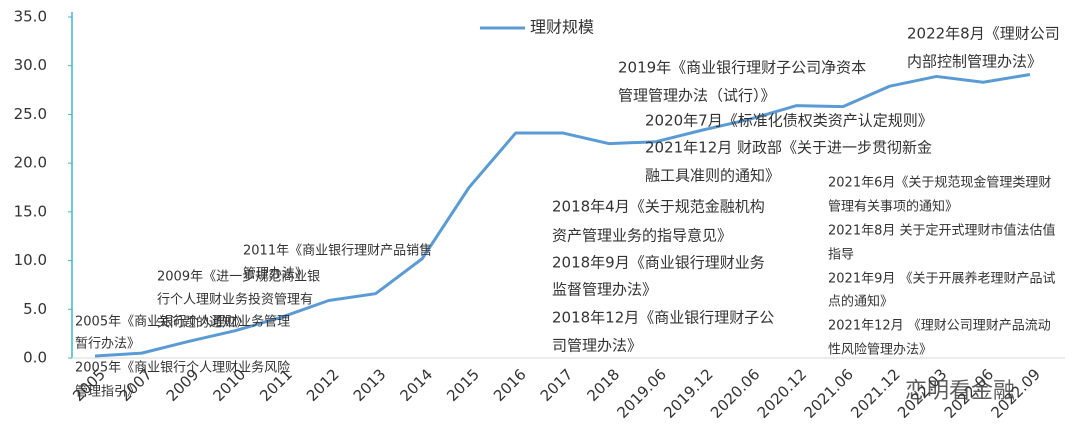  I want to click on annotation: 融工具准则的通知》, so click(712, 176).